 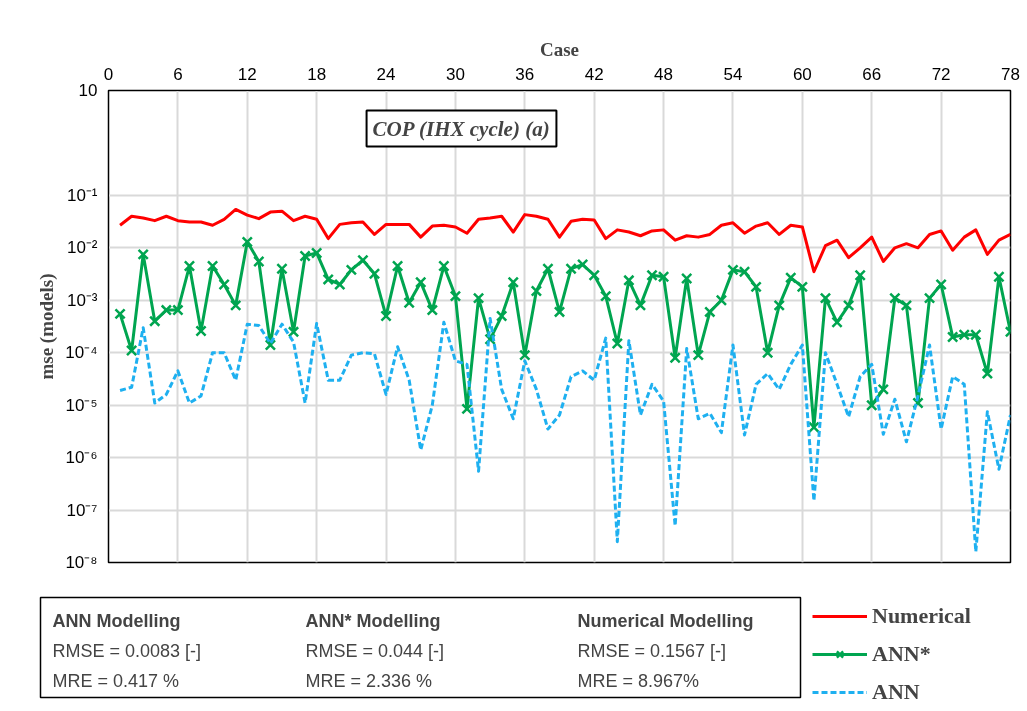 I want to click on legend-label: ANN, so click(x=896, y=692).